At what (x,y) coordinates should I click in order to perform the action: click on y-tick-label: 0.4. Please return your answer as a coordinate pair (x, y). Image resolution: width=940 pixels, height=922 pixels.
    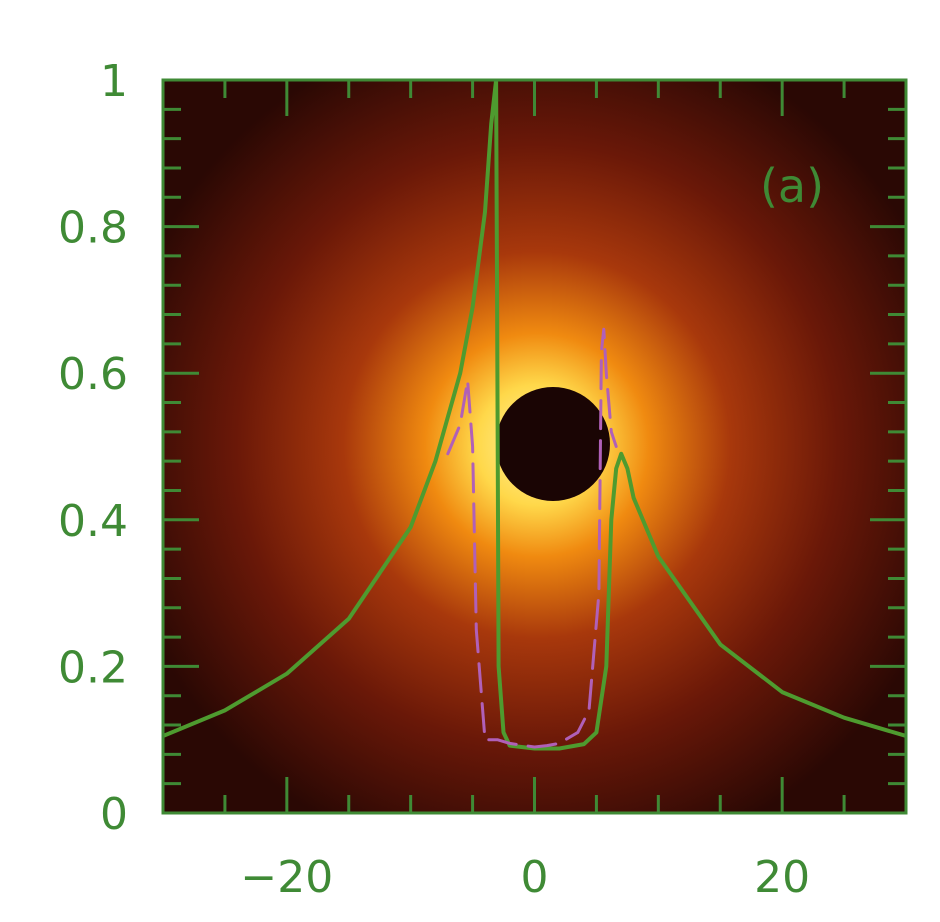
    Looking at the image, I should click on (93, 521).